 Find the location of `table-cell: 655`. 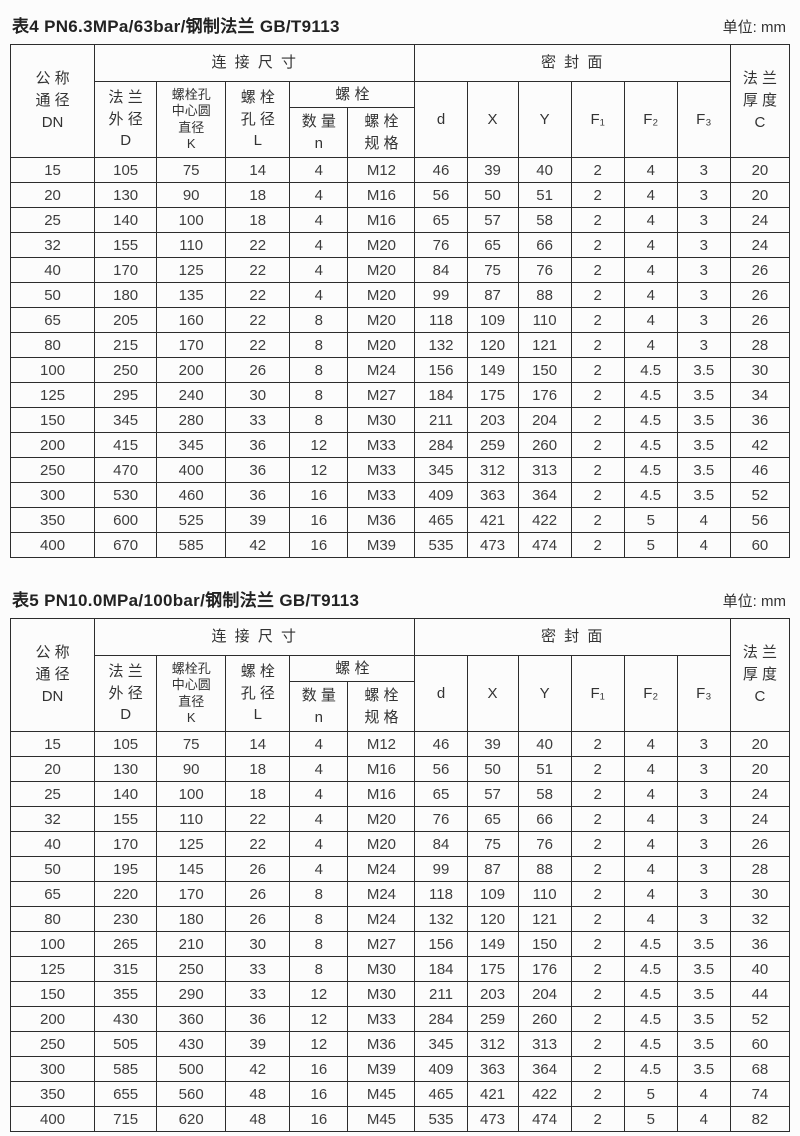

table-cell: 655 is located at coordinates (126, 1094).